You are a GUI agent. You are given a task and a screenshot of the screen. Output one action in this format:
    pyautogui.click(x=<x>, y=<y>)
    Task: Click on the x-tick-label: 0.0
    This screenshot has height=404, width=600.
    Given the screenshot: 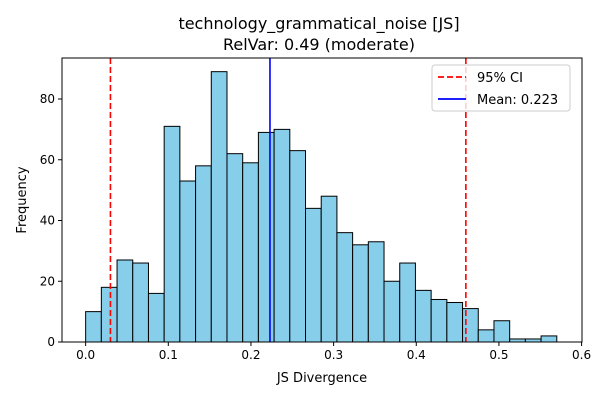 What is the action you would take?
    pyautogui.click(x=85, y=355)
    